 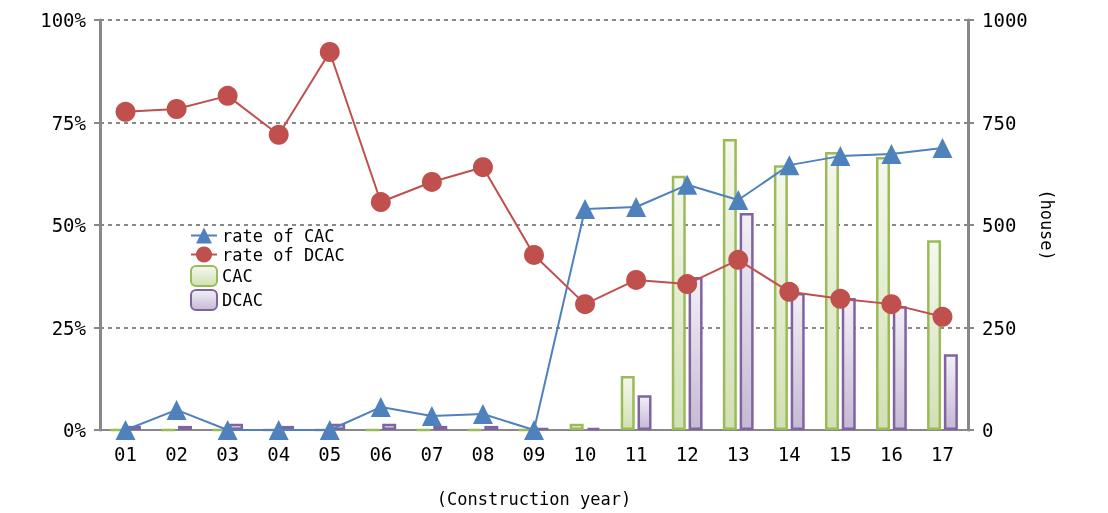 What do you see at coordinates (534, 453) in the screenshot?
I see `x-tick-label: 09` at bounding box center [534, 453].